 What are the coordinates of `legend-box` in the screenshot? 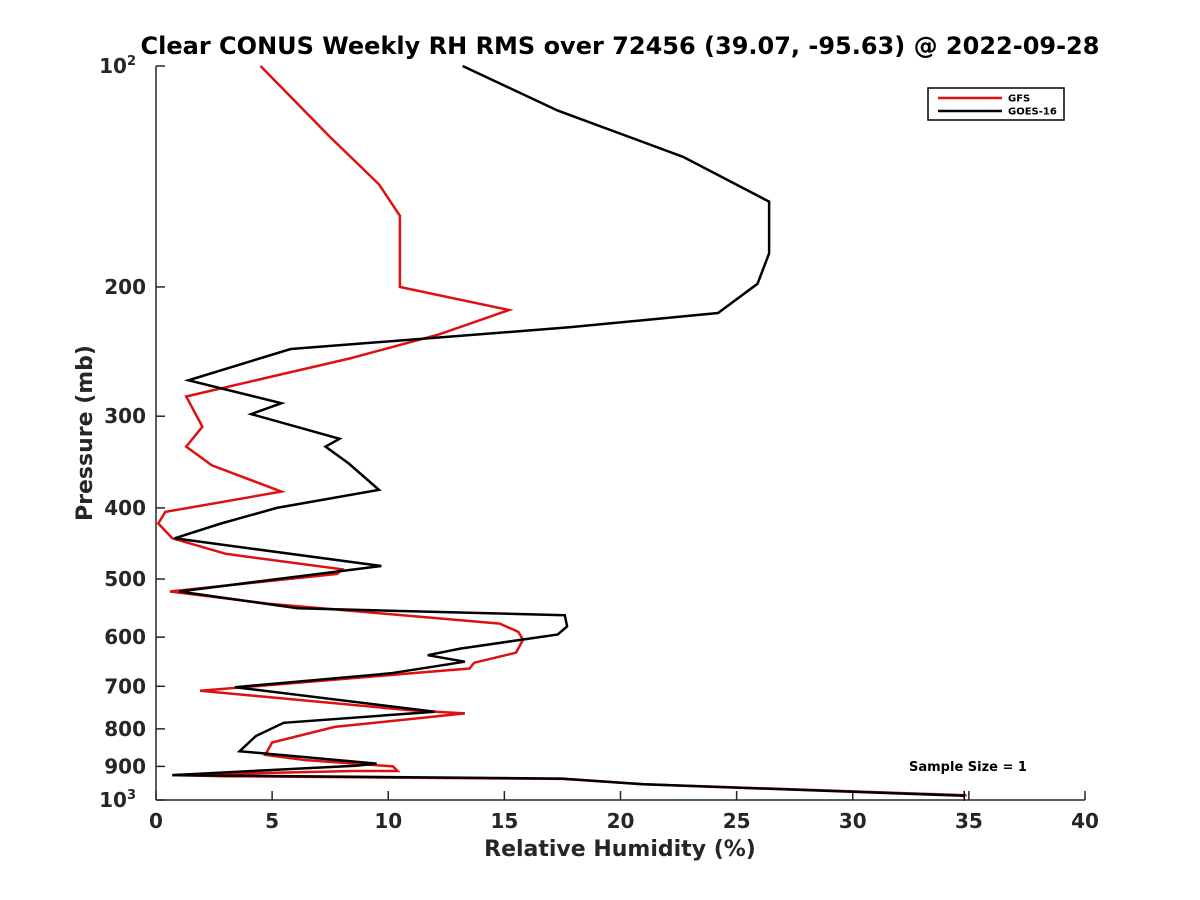 It's located at (996, 104).